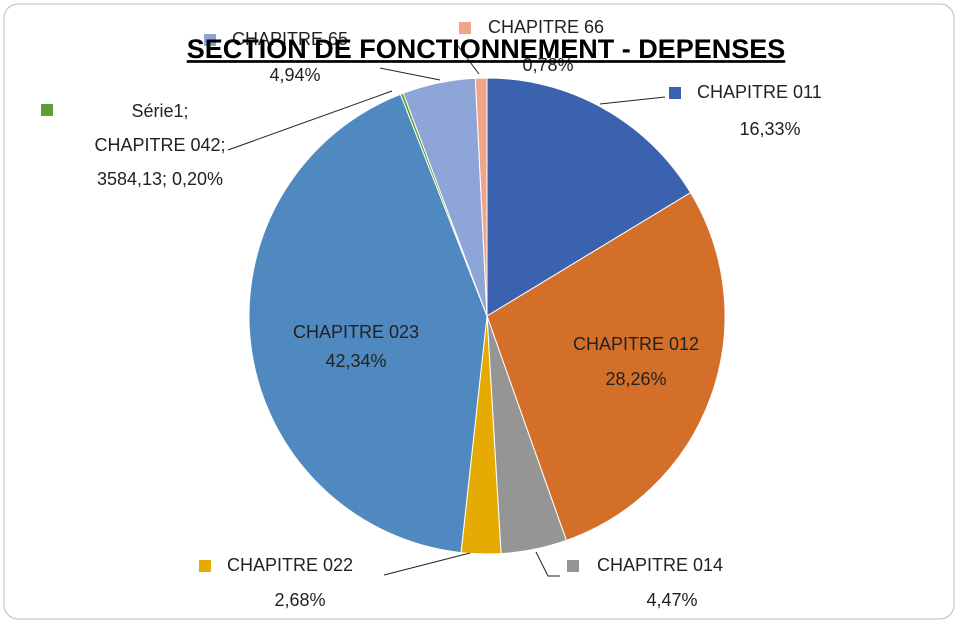 The width and height of the screenshot is (958, 628). I want to click on category-label: CHAPITRE 012, so click(636, 344).